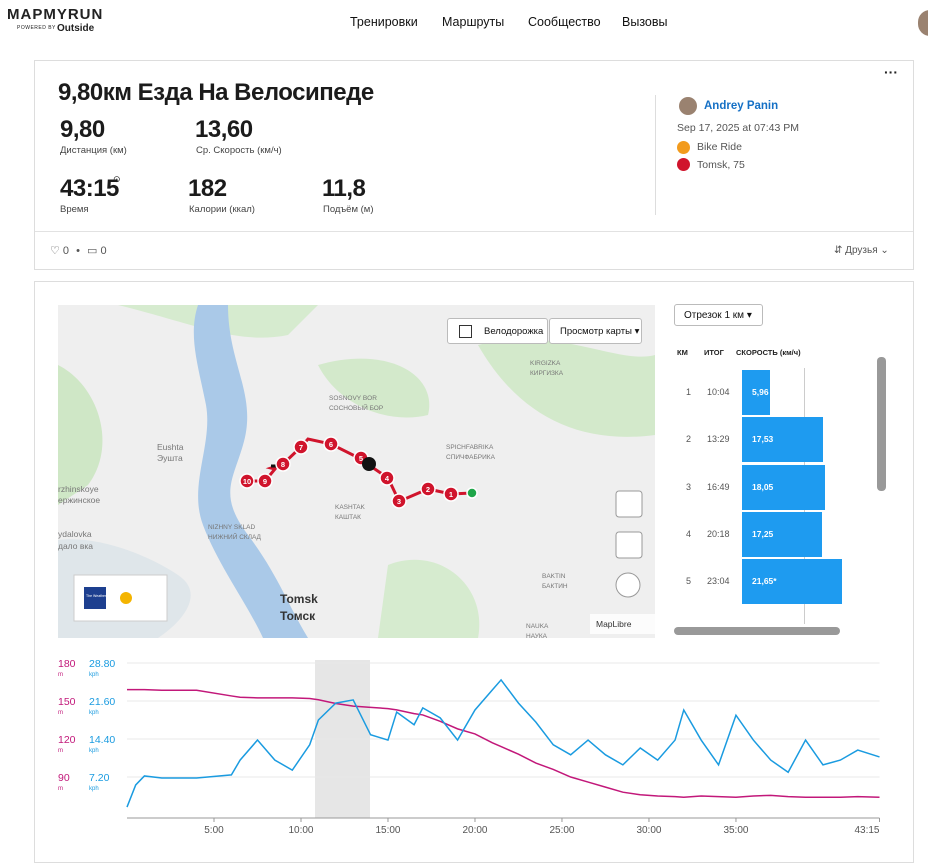 This screenshot has width=928, height=863. What do you see at coordinates (76, 28) in the screenshot?
I see `brand: Outside` at bounding box center [76, 28].